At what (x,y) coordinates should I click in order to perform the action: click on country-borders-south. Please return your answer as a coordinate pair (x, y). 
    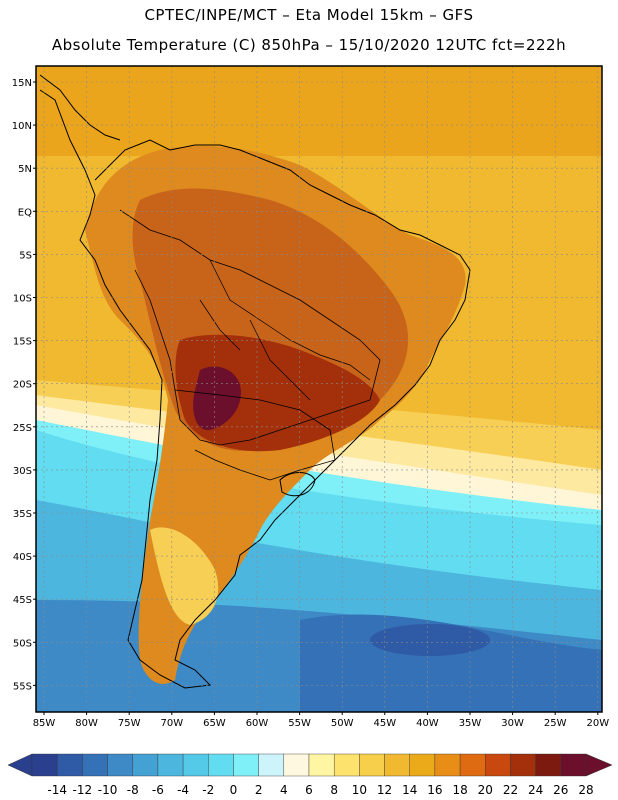
    Looking at the image, I should click on (255, 435).